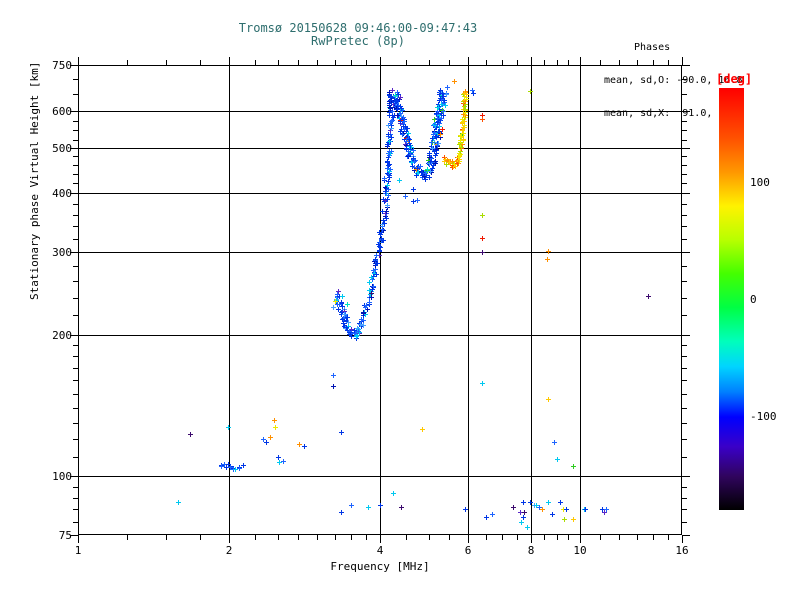 The image size is (800, 600). What do you see at coordinates (380, 550) in the screenshot?
I see `x-tick-label-4: 4` at bounding box center [380, 550].